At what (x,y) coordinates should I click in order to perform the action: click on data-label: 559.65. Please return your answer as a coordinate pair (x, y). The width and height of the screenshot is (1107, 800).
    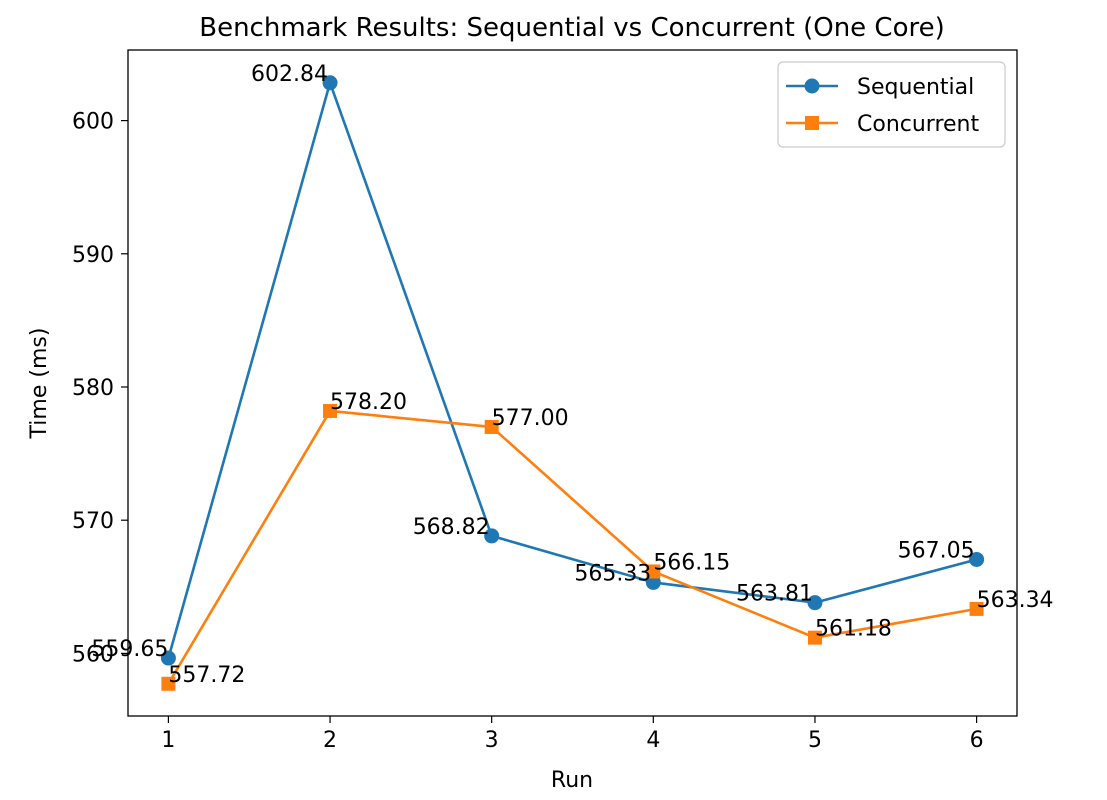
    Looking at the image, I should click on (129, 649).